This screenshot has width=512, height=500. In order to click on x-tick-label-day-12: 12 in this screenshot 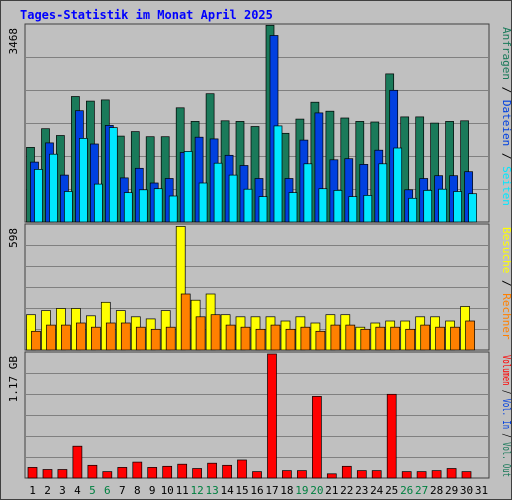, I will do `click(196, 490)`.